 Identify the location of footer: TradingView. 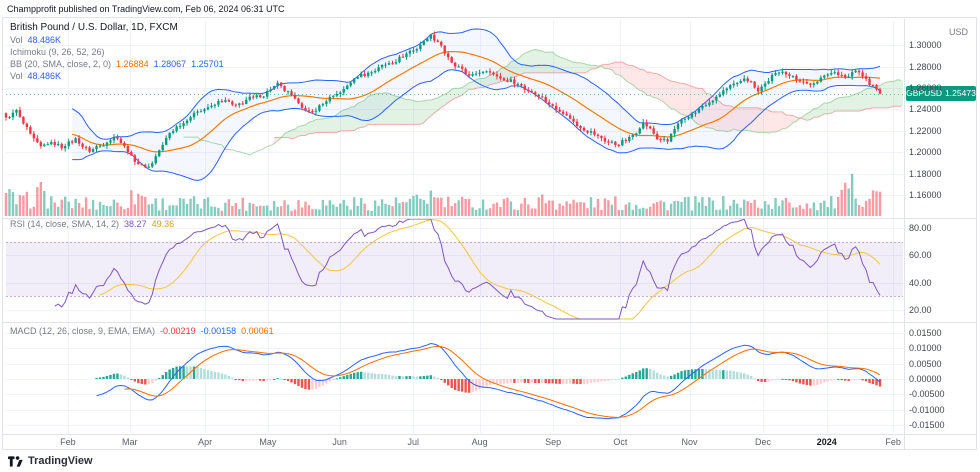
(490, 461).